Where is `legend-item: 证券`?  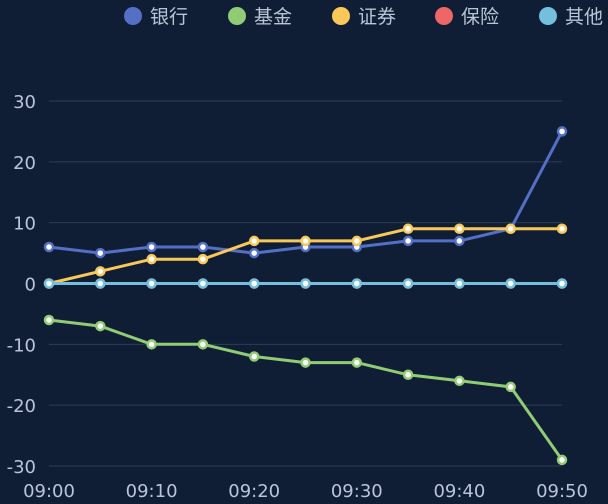
legend-item: 证券 is located at coordinates (364, 17).